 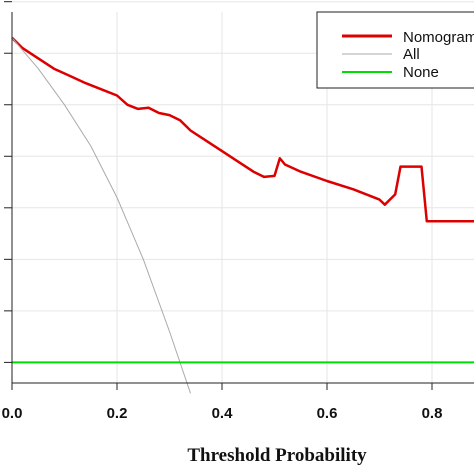 What do you see at coordinates (438, 37) in the screenshot?
I see `legend-label-nomogram: Nomogram` at bounding box center [438, 37].